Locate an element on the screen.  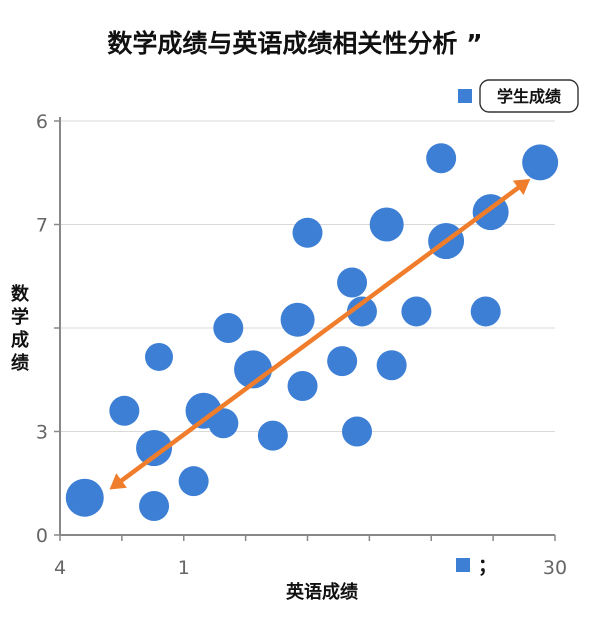
legend: 学生成绩 is located at coordinates (518, 96).